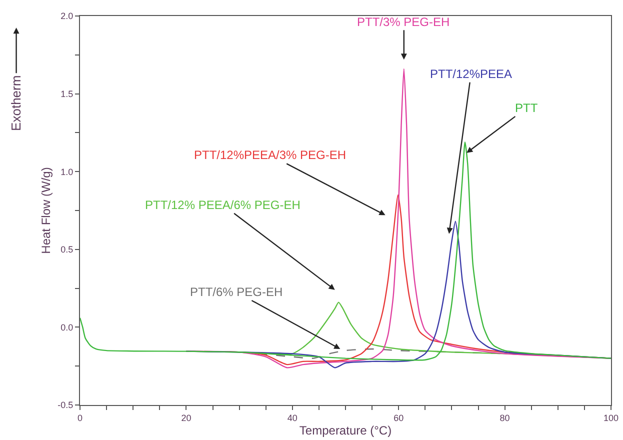 This screenshot has height=440, width=623. What do you see at coordinates (345, 431) in the screenshot?
I see `x-axis-title: Temperature (°C)` at bounding box center [345, 431].